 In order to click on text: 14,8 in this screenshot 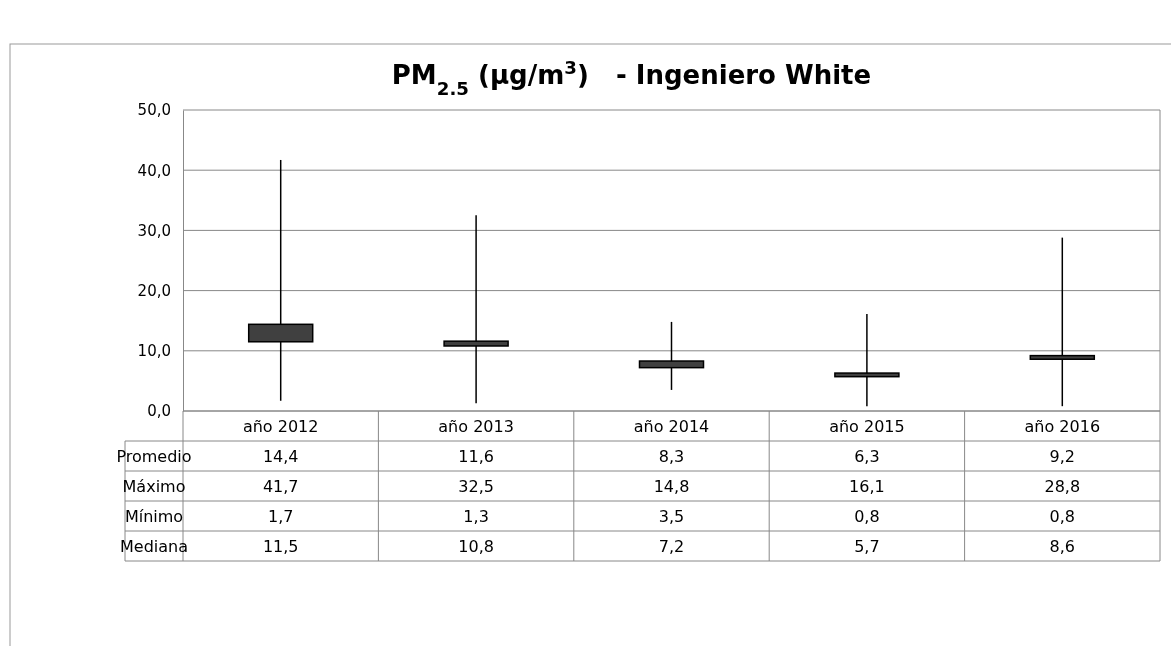, I will do `click(671, 486)`.